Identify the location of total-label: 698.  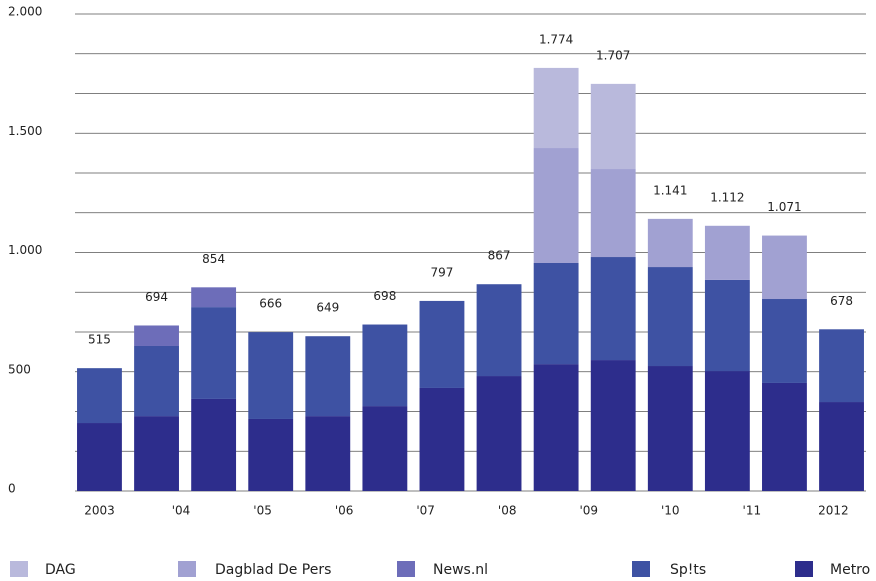
(384, 296).